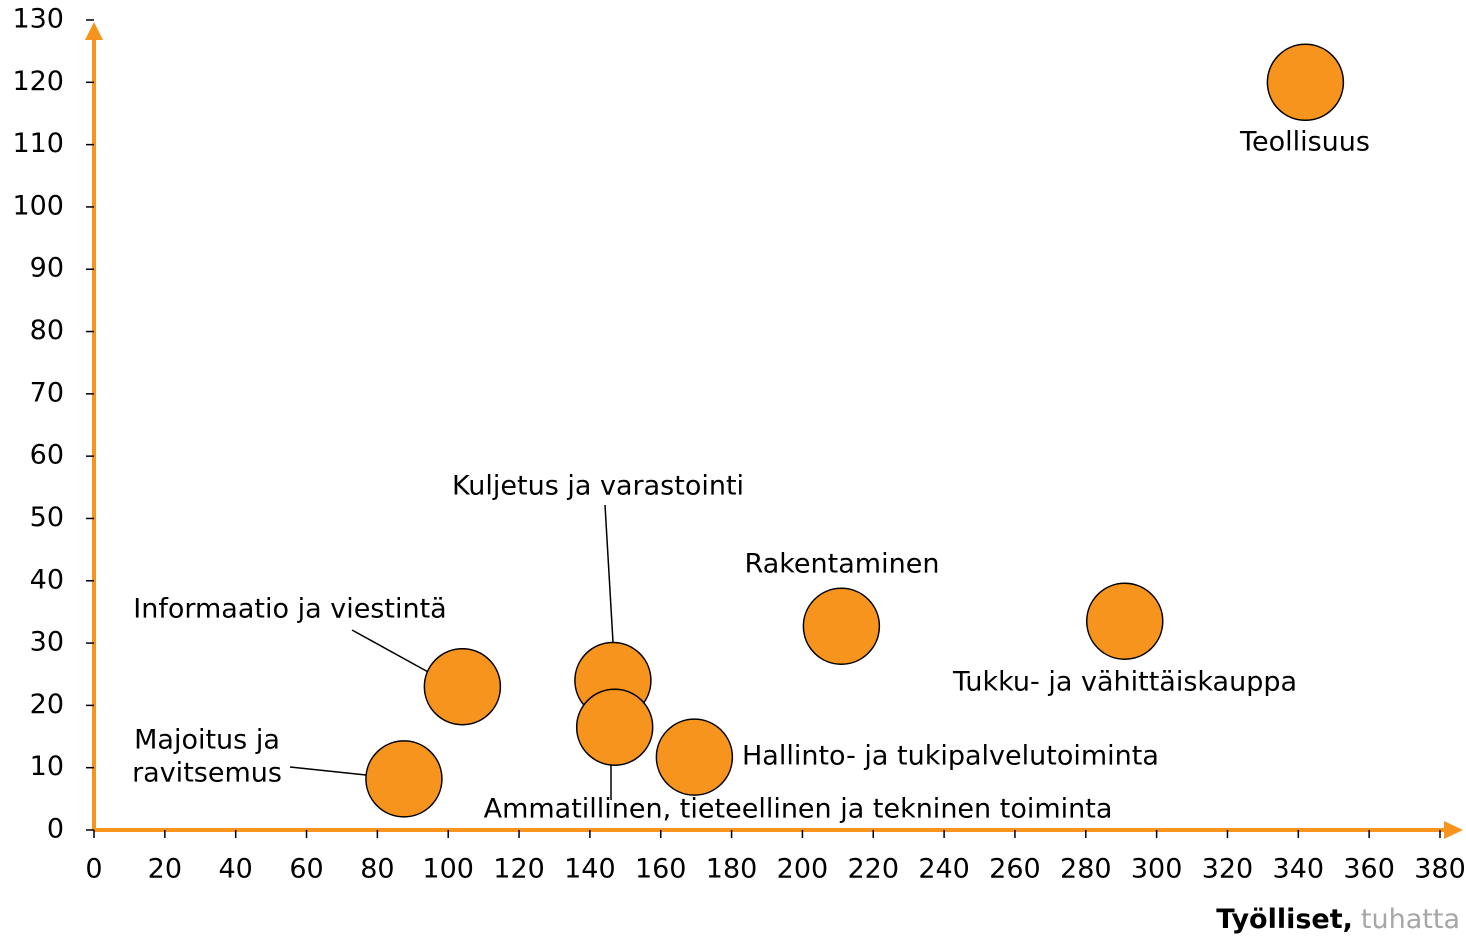 Image resolution: width=1466 pixels, height=939 pixels. I want to click on y-tick-label: 40, so click(47, 579).